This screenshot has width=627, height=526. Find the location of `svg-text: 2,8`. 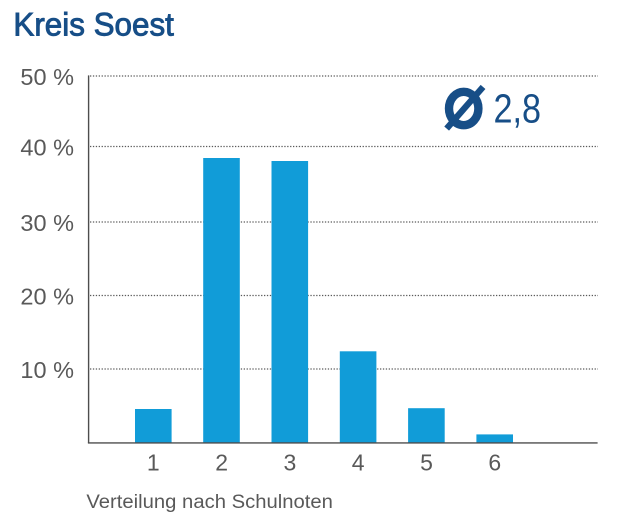

svg-text: 2,8 is located at coordinates (518, 109).